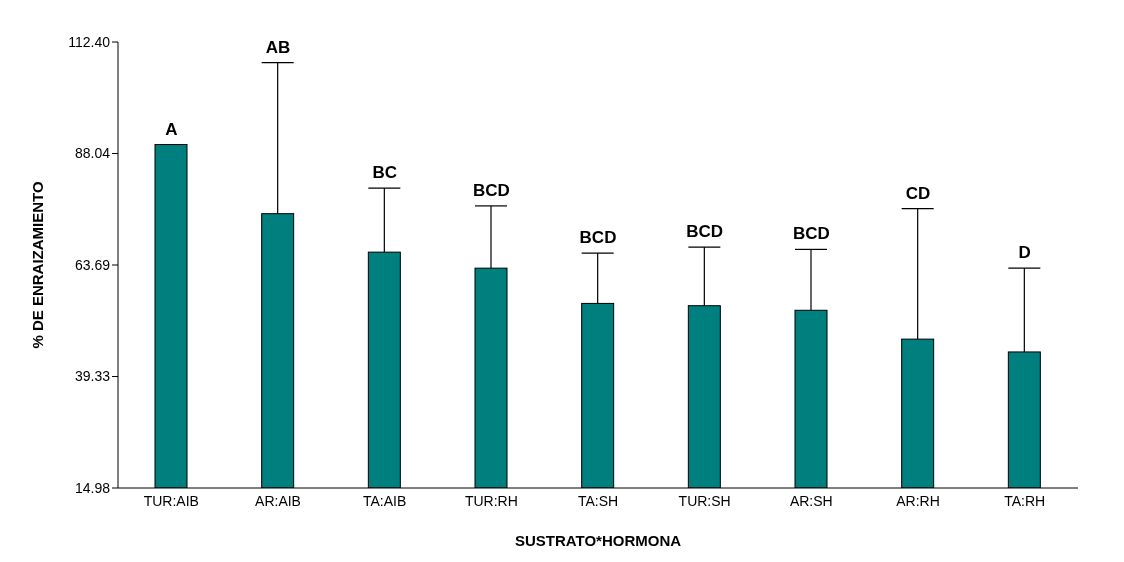 The width and height of the screenshot is (1124, 562). Describe the element at coordinates (38, 265) in the screenshot. I see `y-axis-title: % DE ENRAIZAMIENTO` at that location.